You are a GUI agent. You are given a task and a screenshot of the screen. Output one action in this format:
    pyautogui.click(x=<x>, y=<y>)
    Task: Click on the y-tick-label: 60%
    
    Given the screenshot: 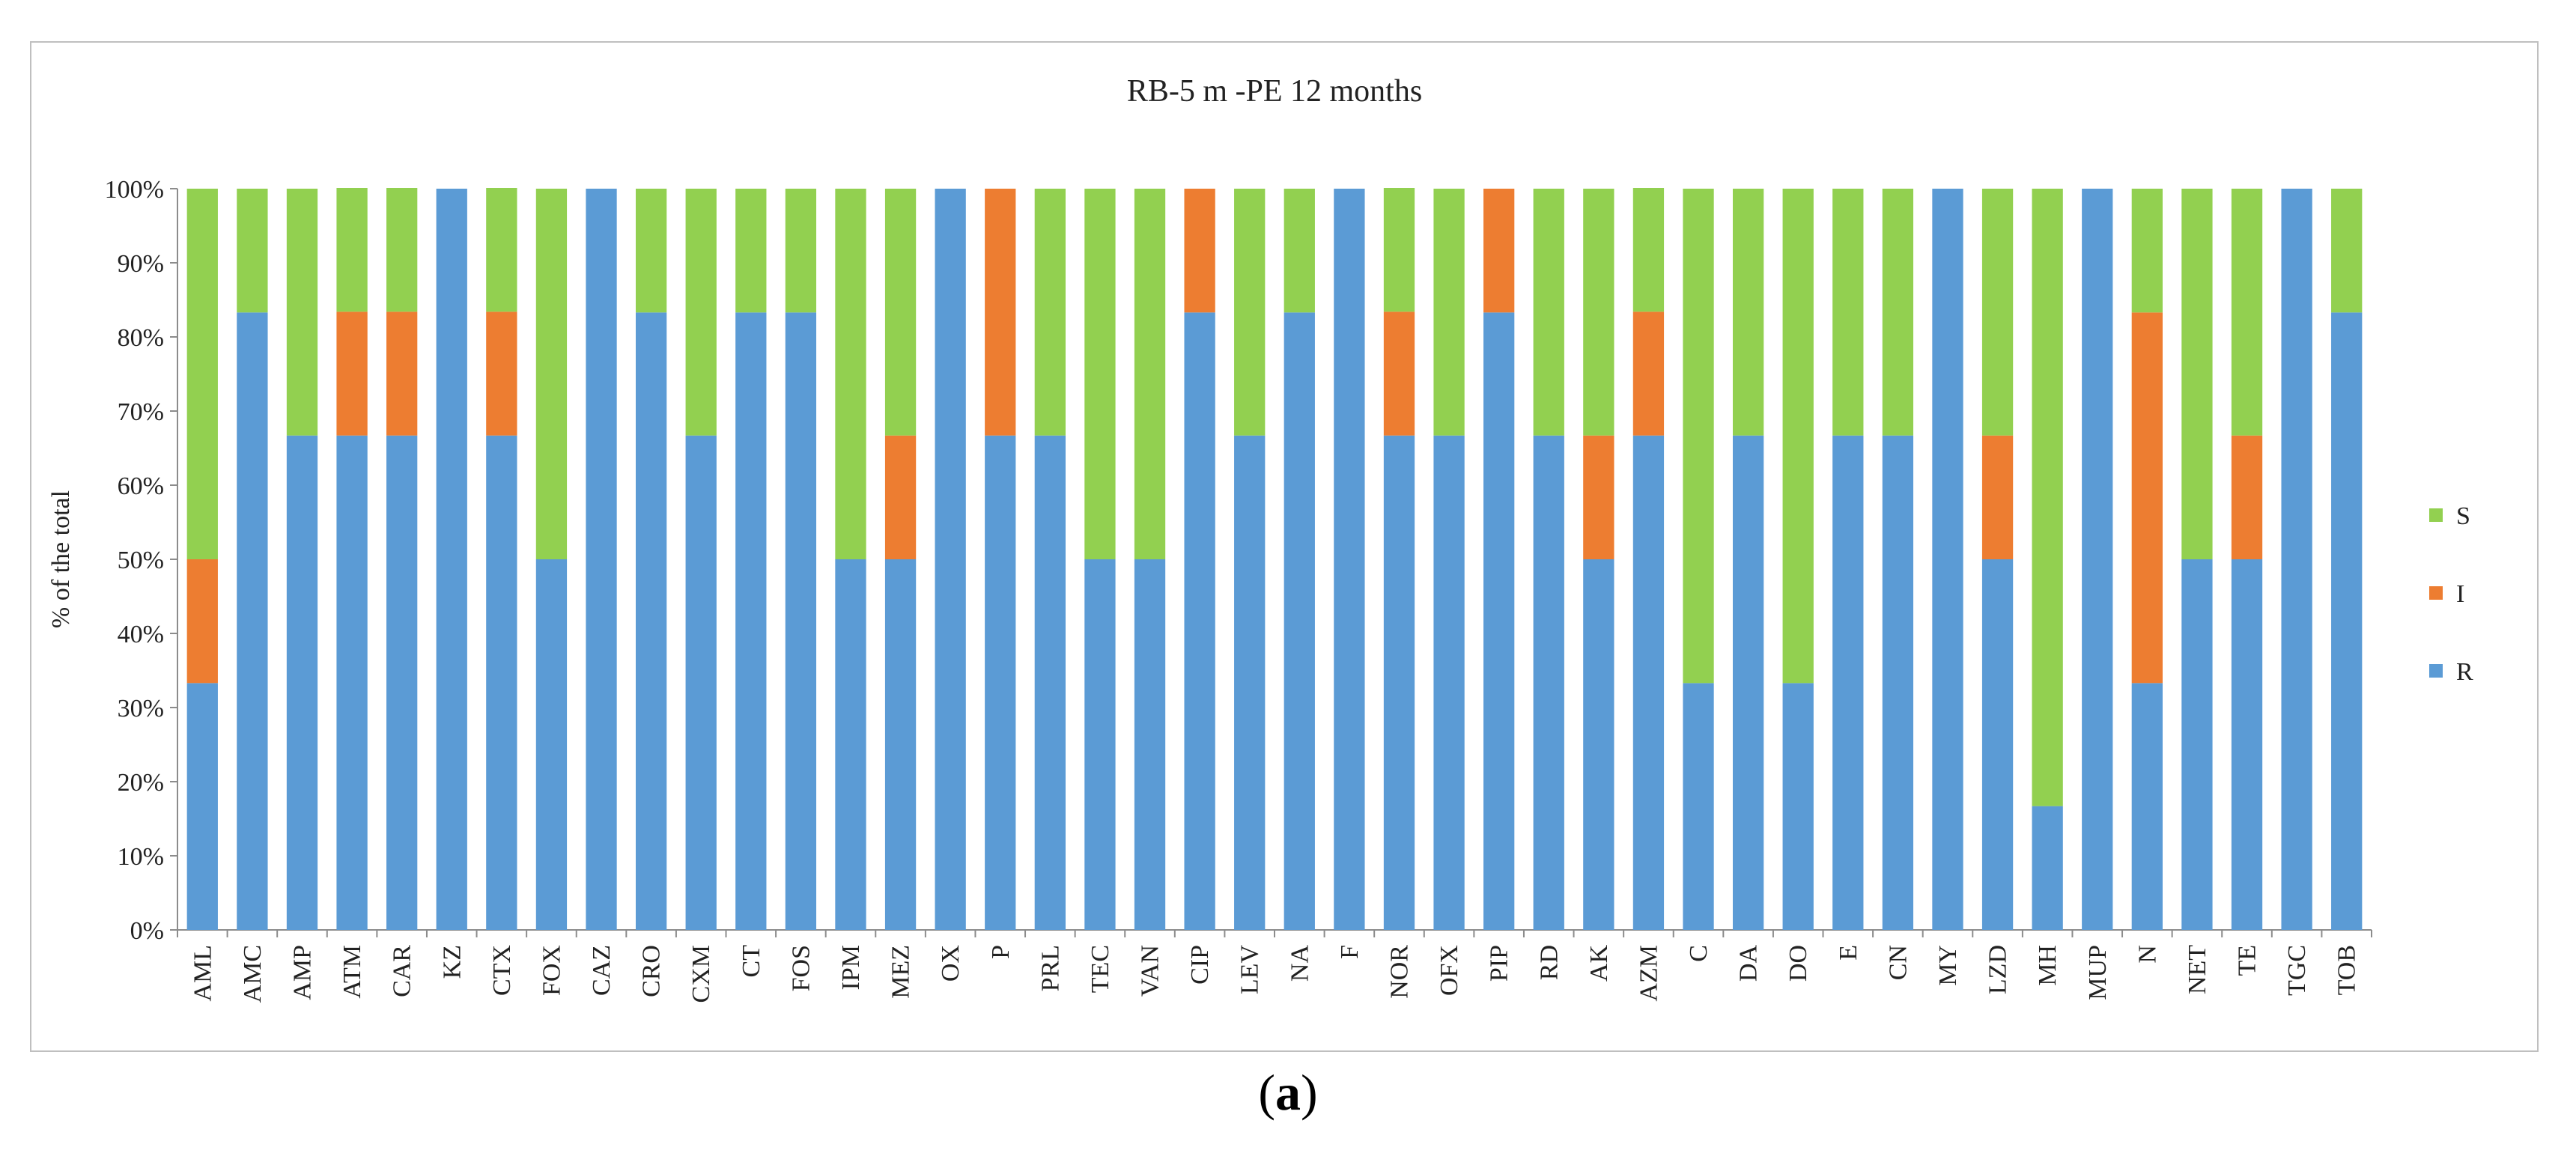 What is the action you would take?
    pyautogui.click(x=141, y=486)
    